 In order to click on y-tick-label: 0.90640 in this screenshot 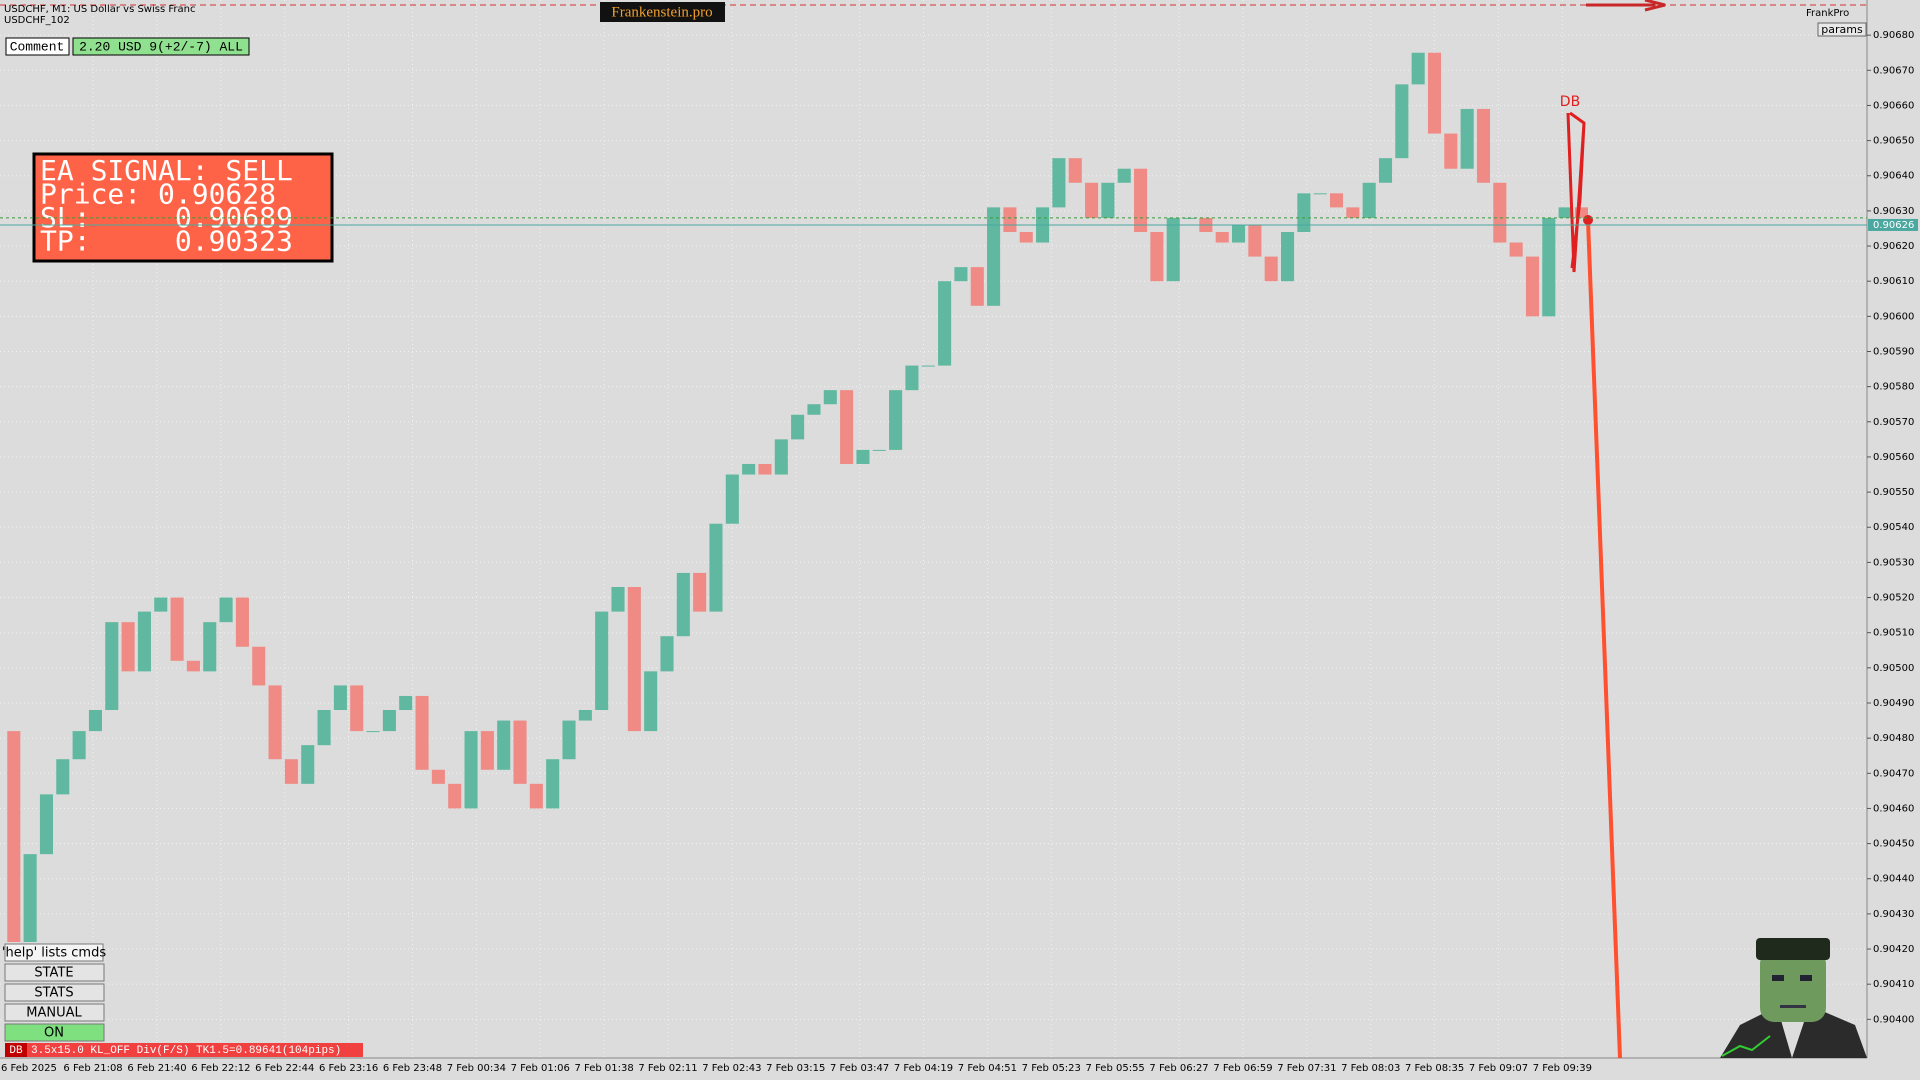, I will do `click(1893, 176)`.